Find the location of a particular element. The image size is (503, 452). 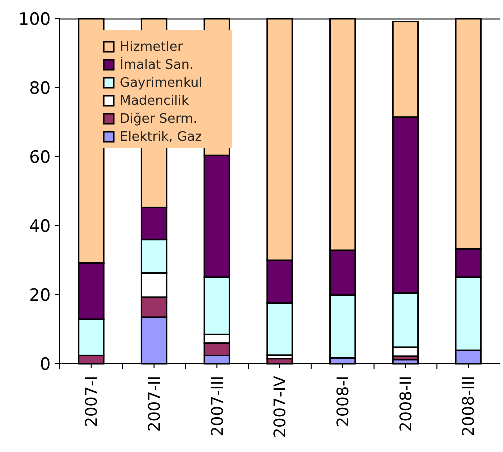

x-tick-label: 2007-III is located at coordinates (217, 406).